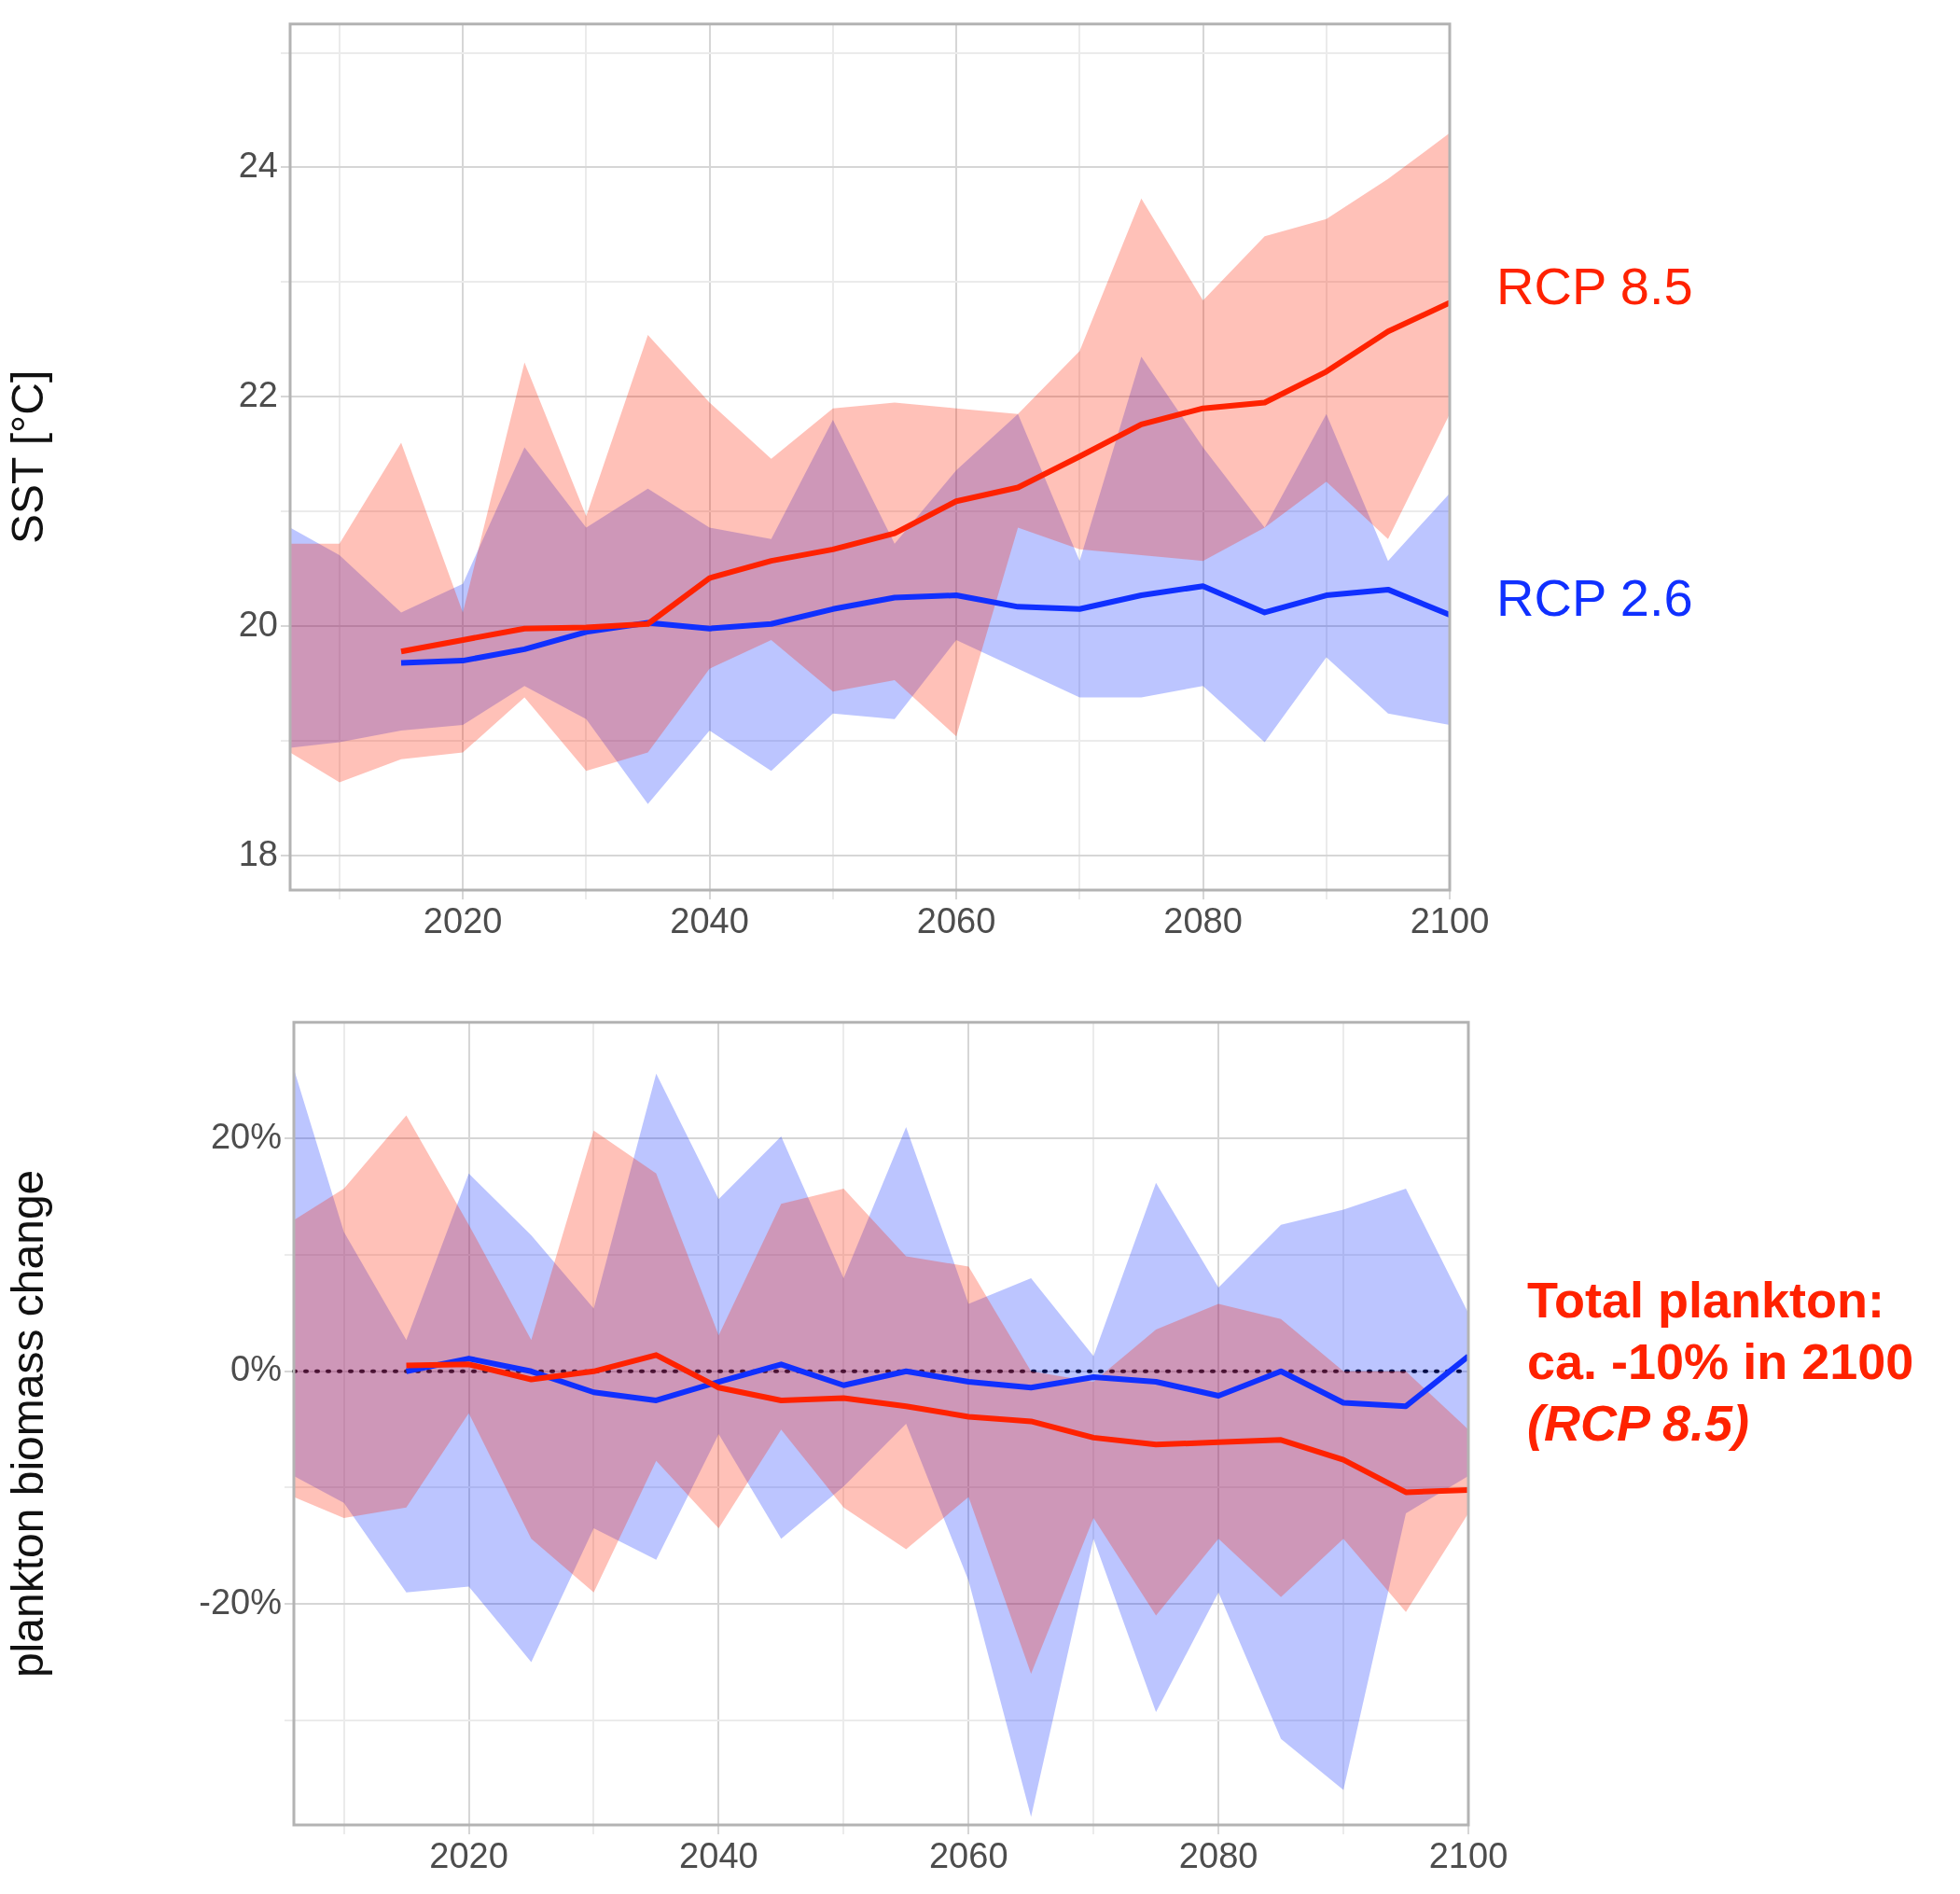 The height and width of the screenshot is (1894, 1960). I want to click on text: (RCP 8.5), so click(1639, 1423).